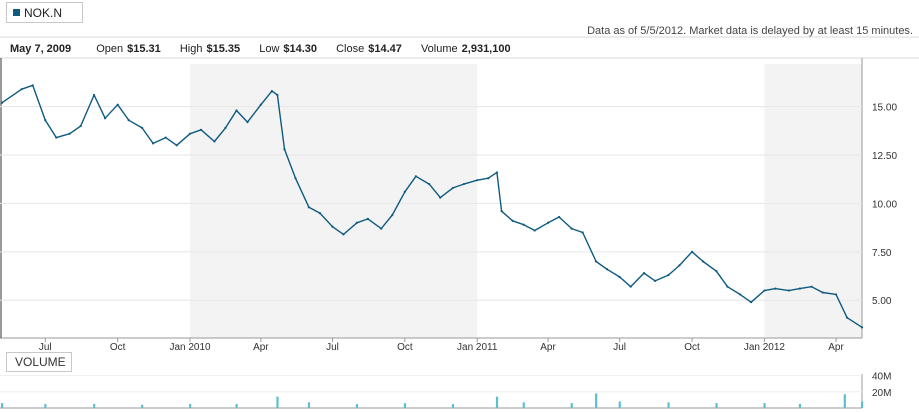 Image resolution: width=919 pixels, height=413 pixels. Describe the element at coordinates (813, 201) in the screenshot. I see `year-band-2012` at that location.